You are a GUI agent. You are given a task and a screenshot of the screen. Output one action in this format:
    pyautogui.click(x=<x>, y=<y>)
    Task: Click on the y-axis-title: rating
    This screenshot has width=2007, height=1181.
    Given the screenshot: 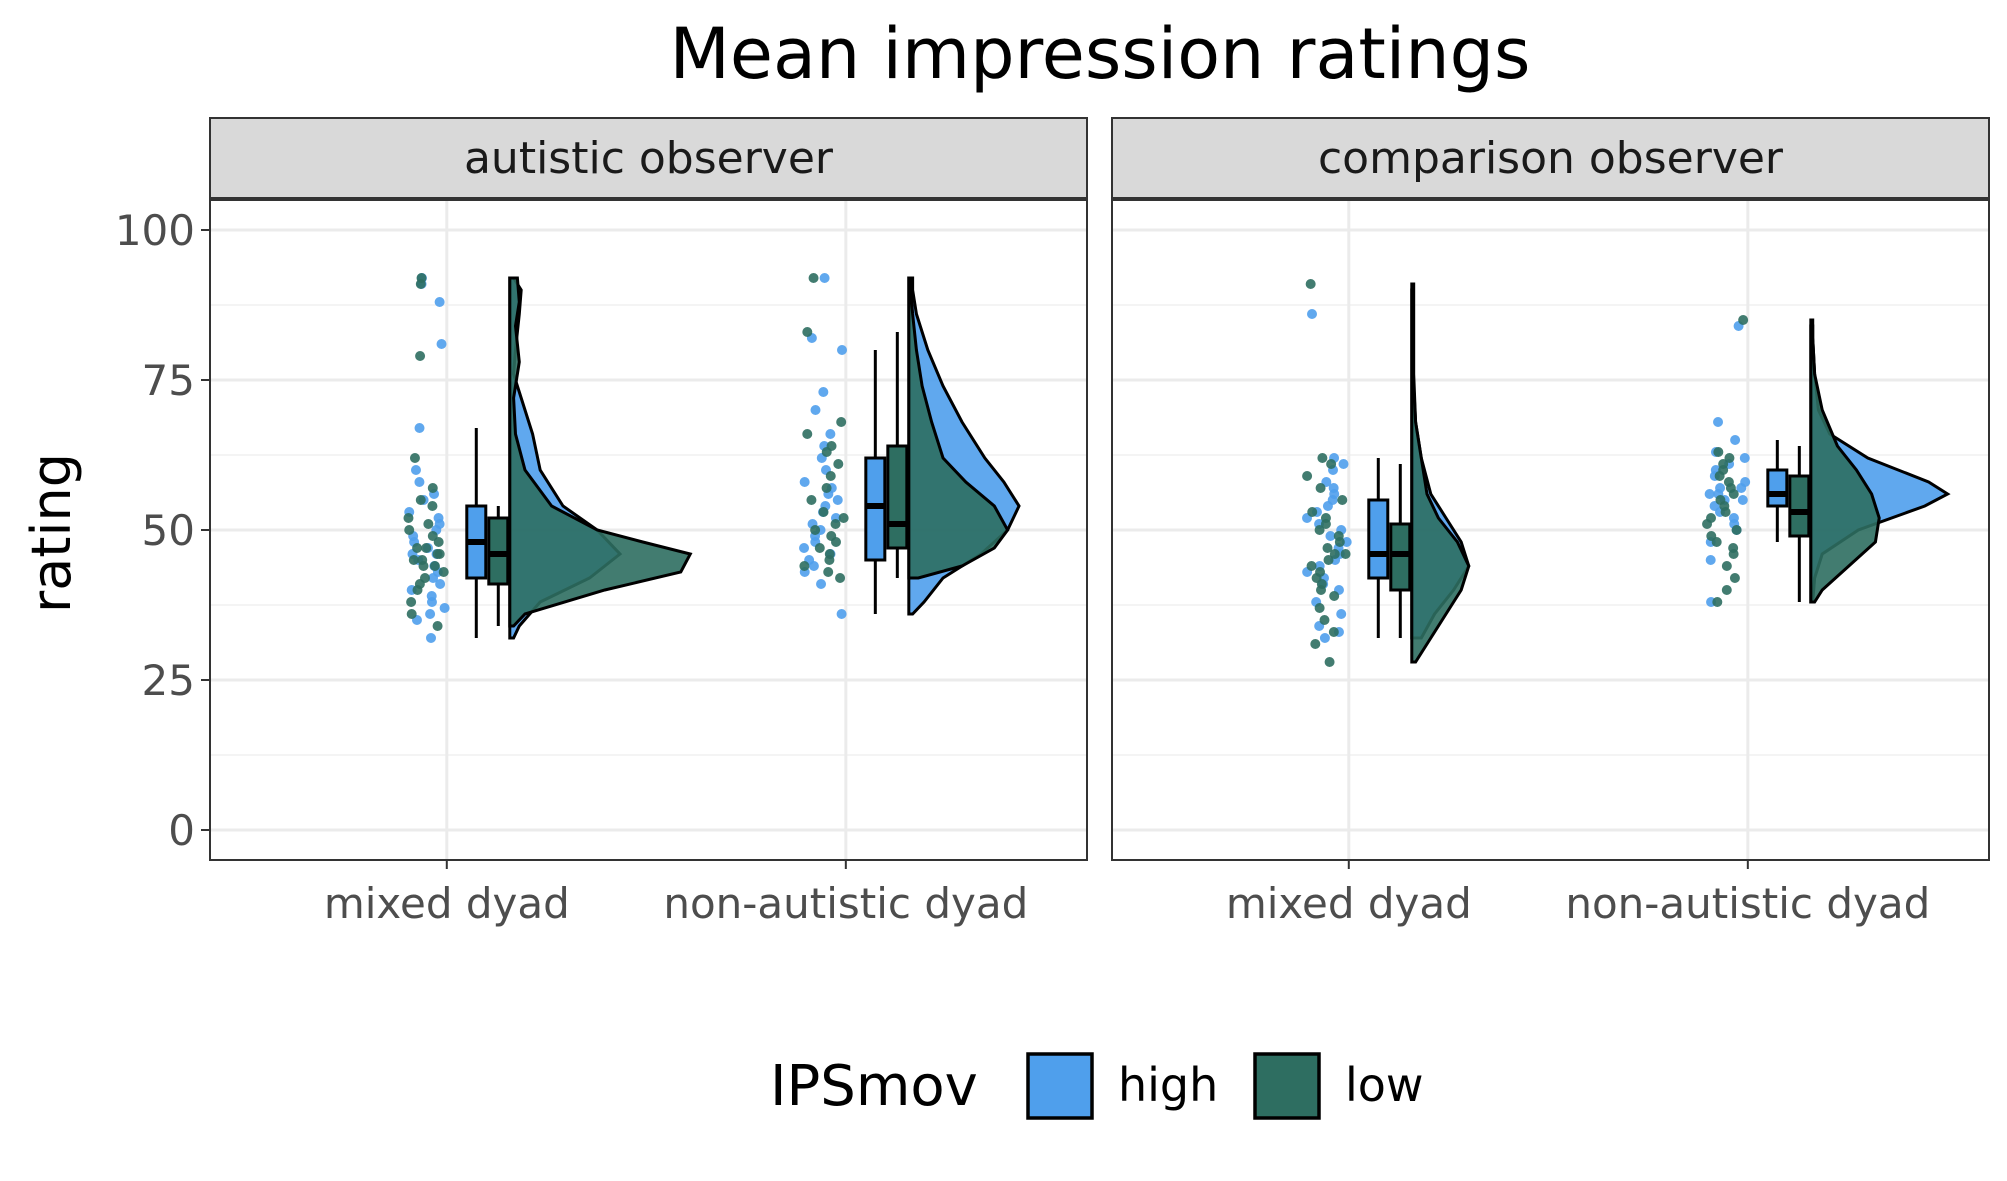 What is the action you would take?
    pyautogui.click(x=51, y=533)
    